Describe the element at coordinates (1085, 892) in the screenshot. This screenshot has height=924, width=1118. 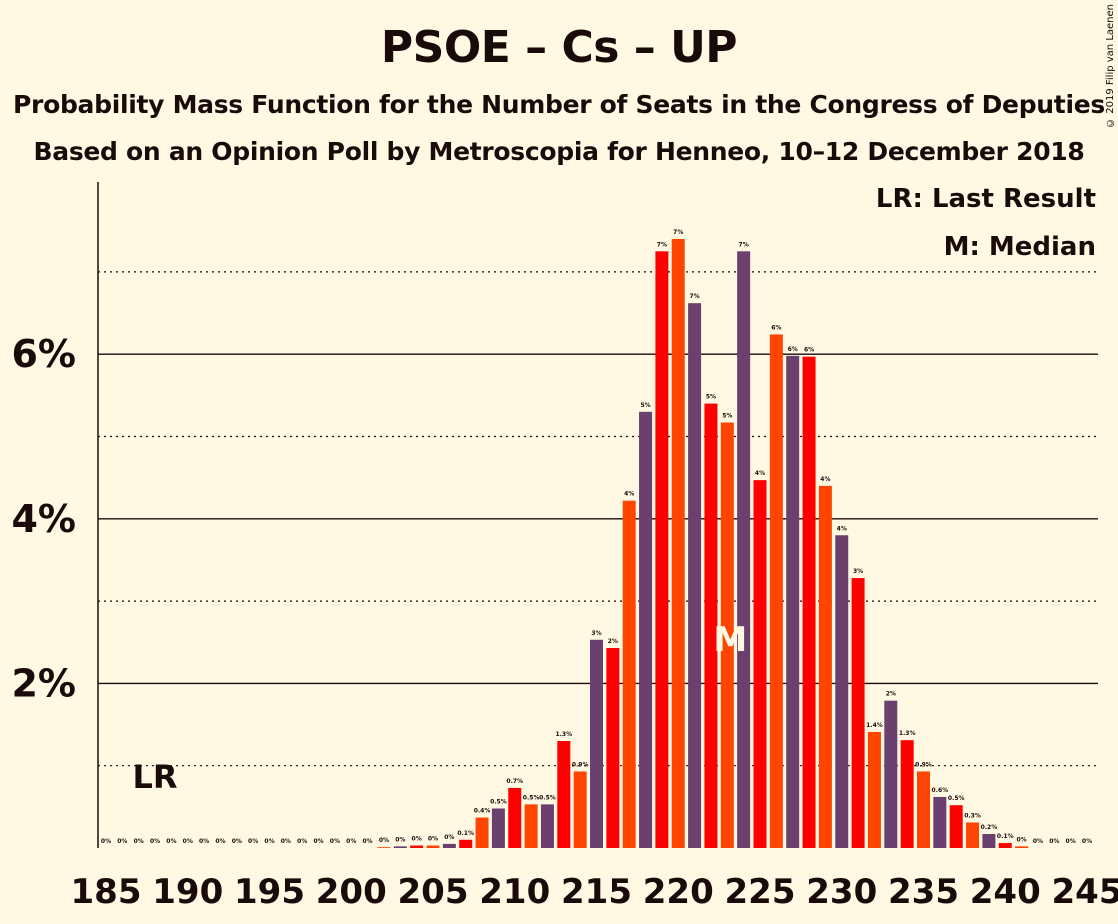
I see `x-tick-label: 245` at that location.